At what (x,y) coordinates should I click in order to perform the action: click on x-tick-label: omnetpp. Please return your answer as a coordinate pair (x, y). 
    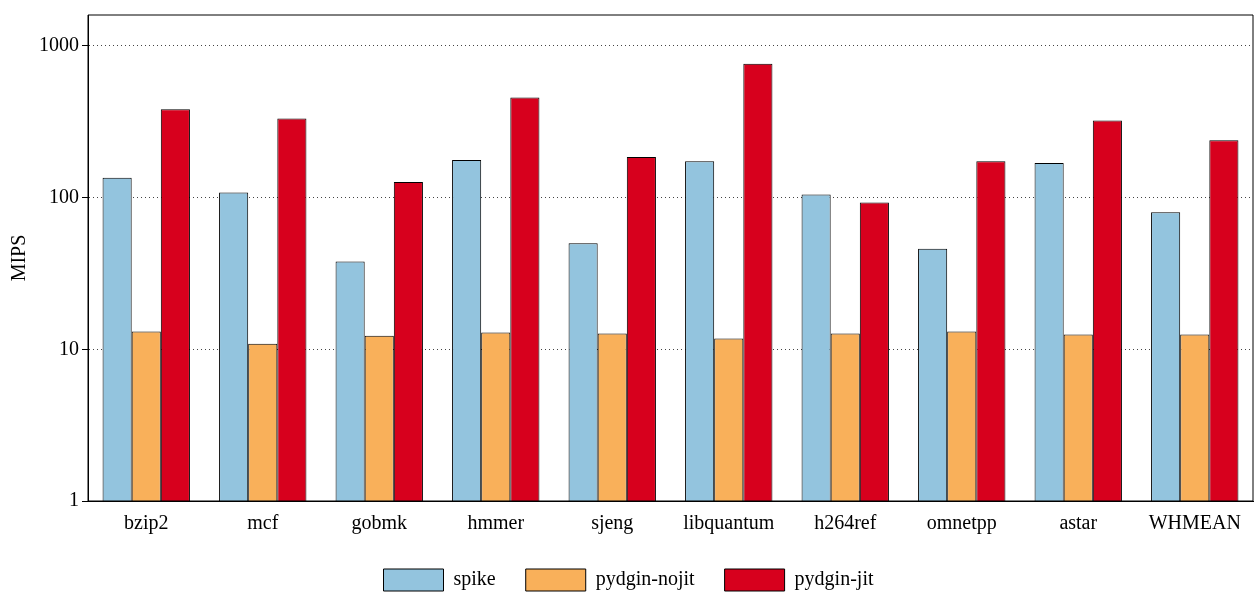
    Looking at the image, I should click on (961, 523).